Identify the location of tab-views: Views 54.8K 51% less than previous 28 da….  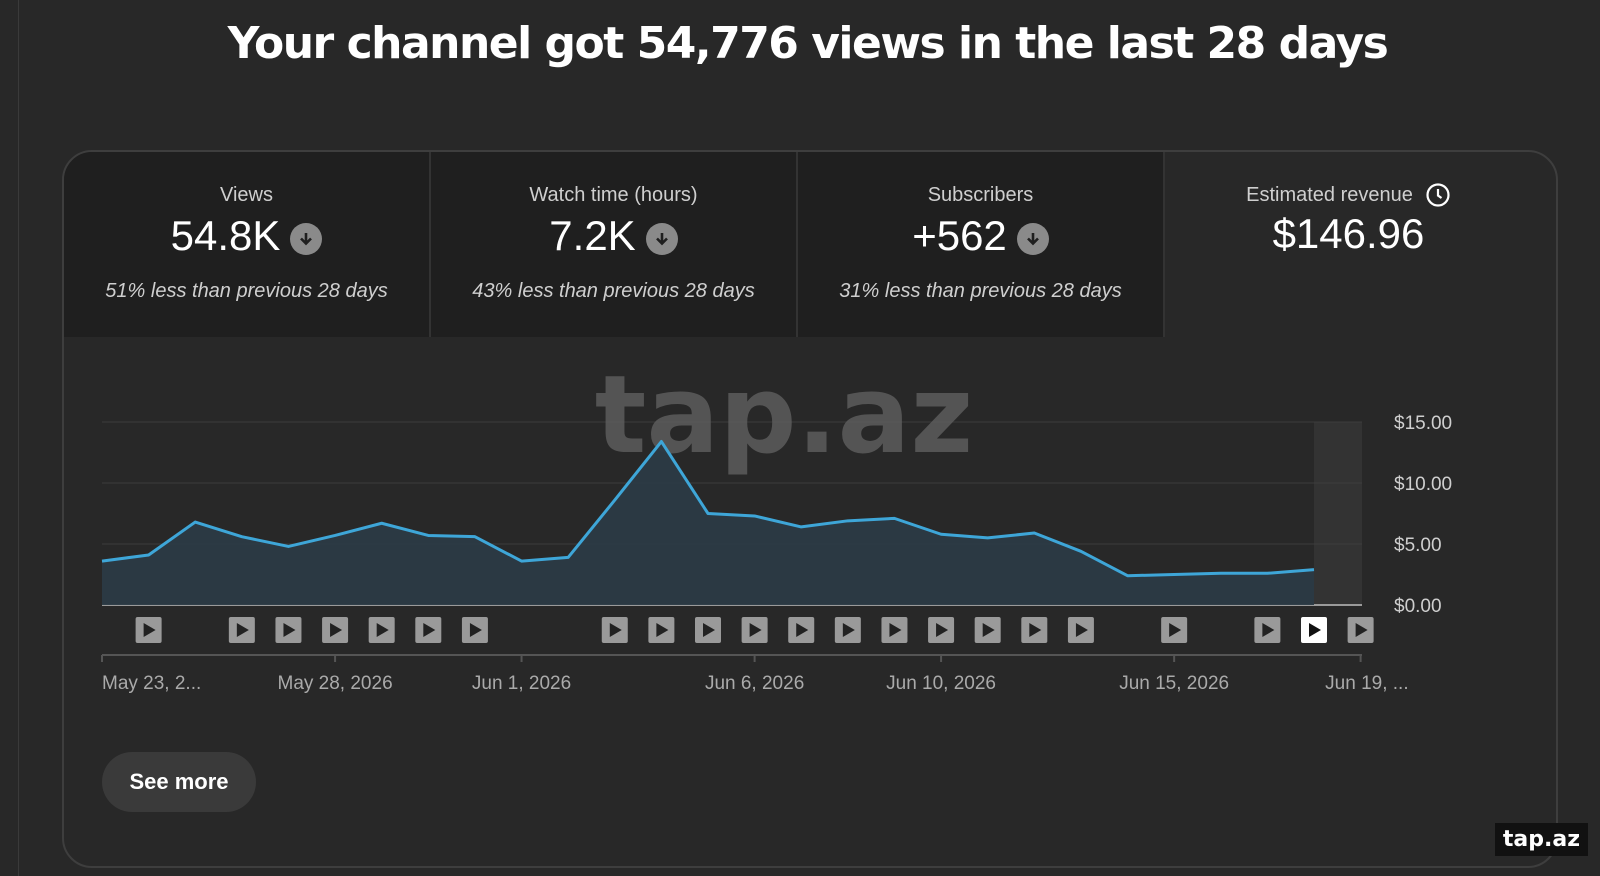
(247, 244).